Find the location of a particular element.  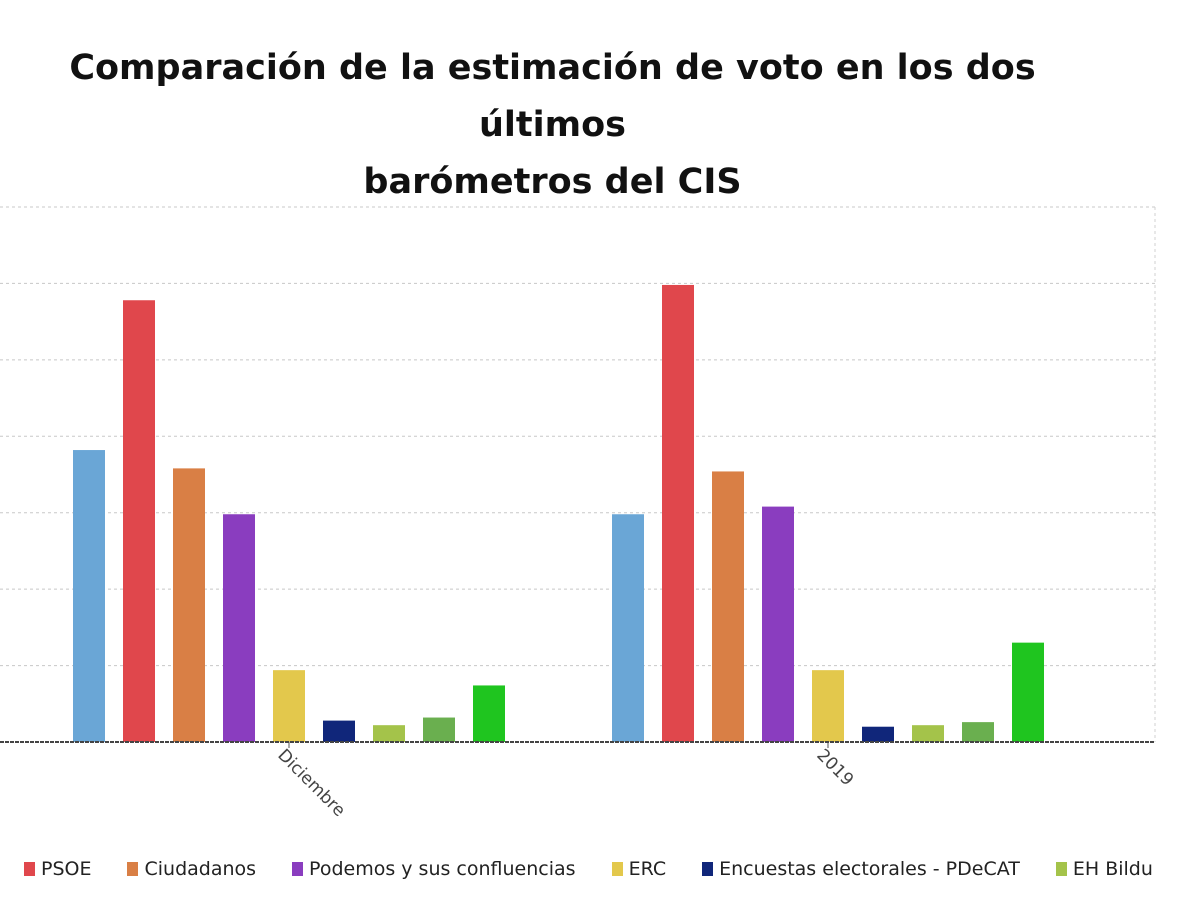

legend-item: Podemos y sus confluencias is located at coordinates (434, 869).